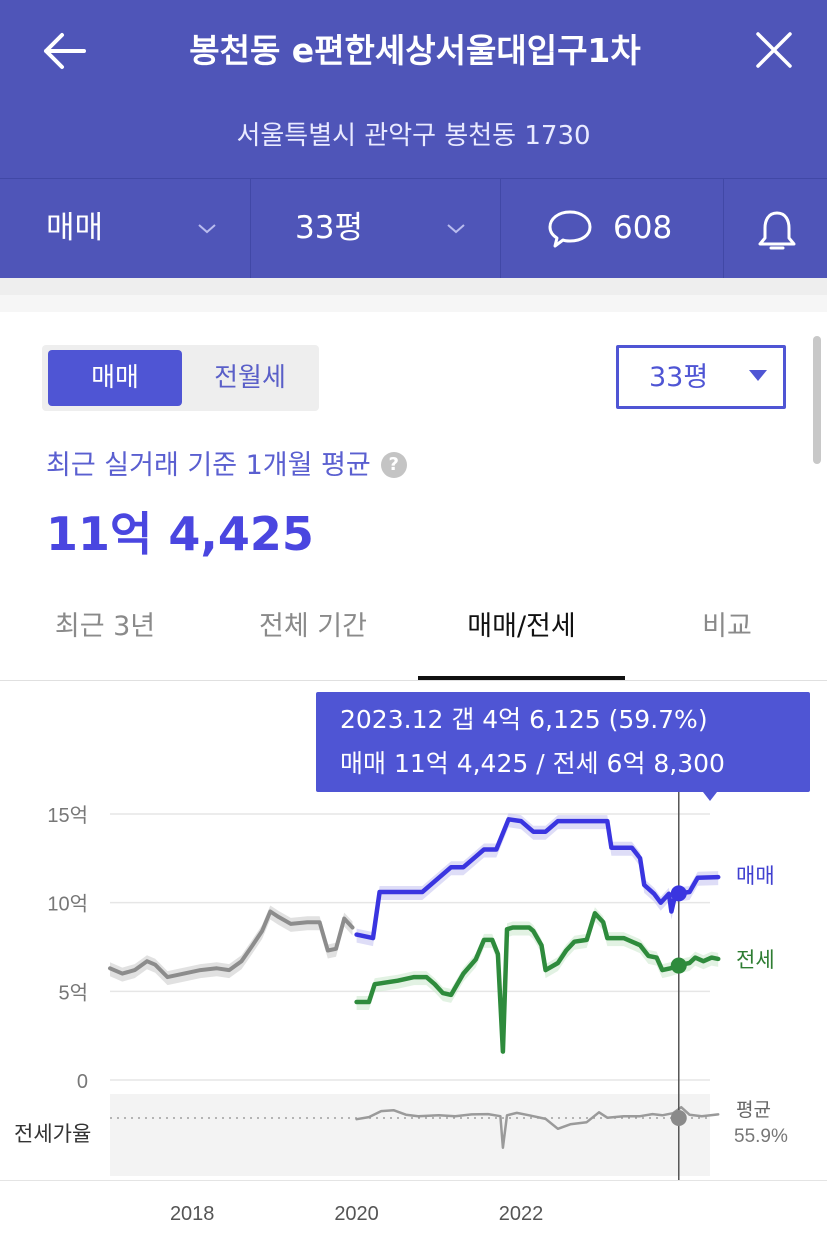  I want to click on y-tick-label: 0, so click(82, 1082).